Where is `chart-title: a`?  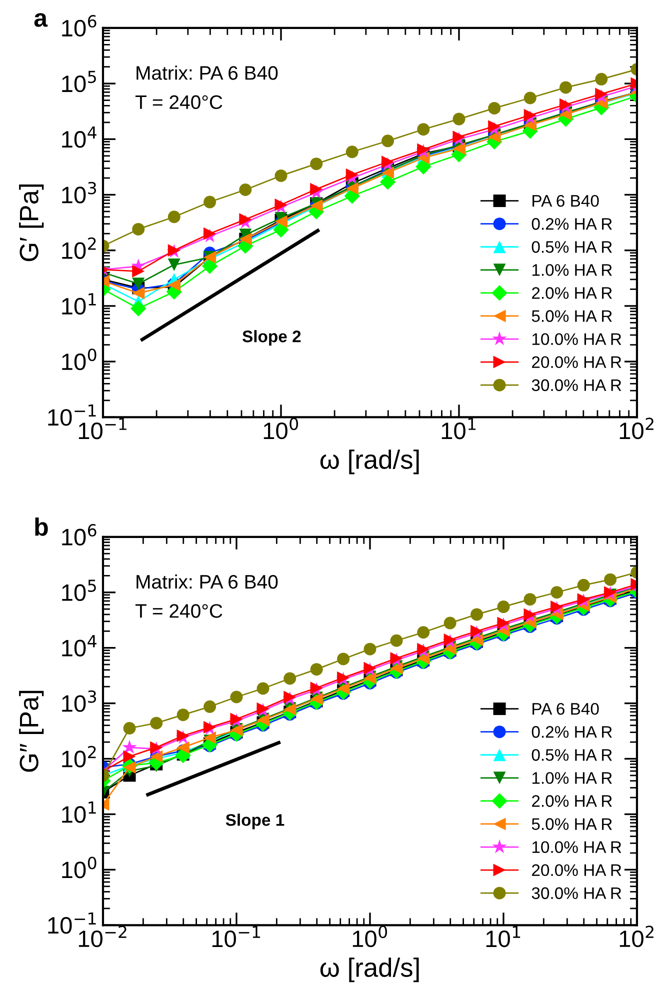
chart-title: a is located at coordinates (41, 20).